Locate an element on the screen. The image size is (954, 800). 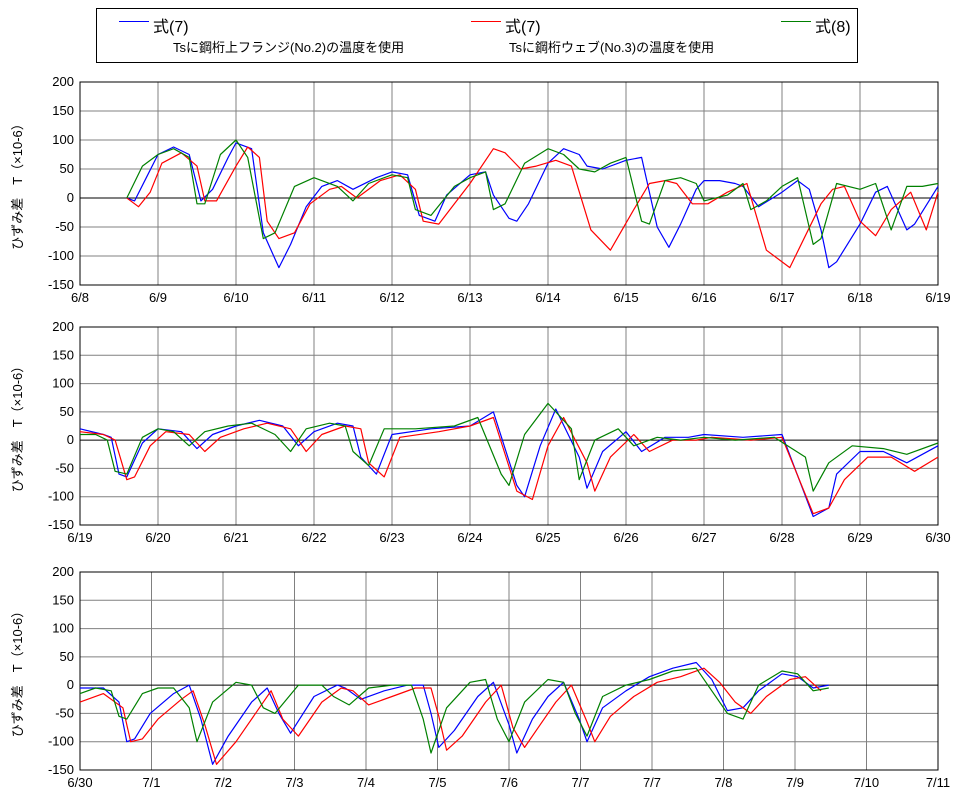
x-tick-label: 7/10 is located at coordinates (866, 782).